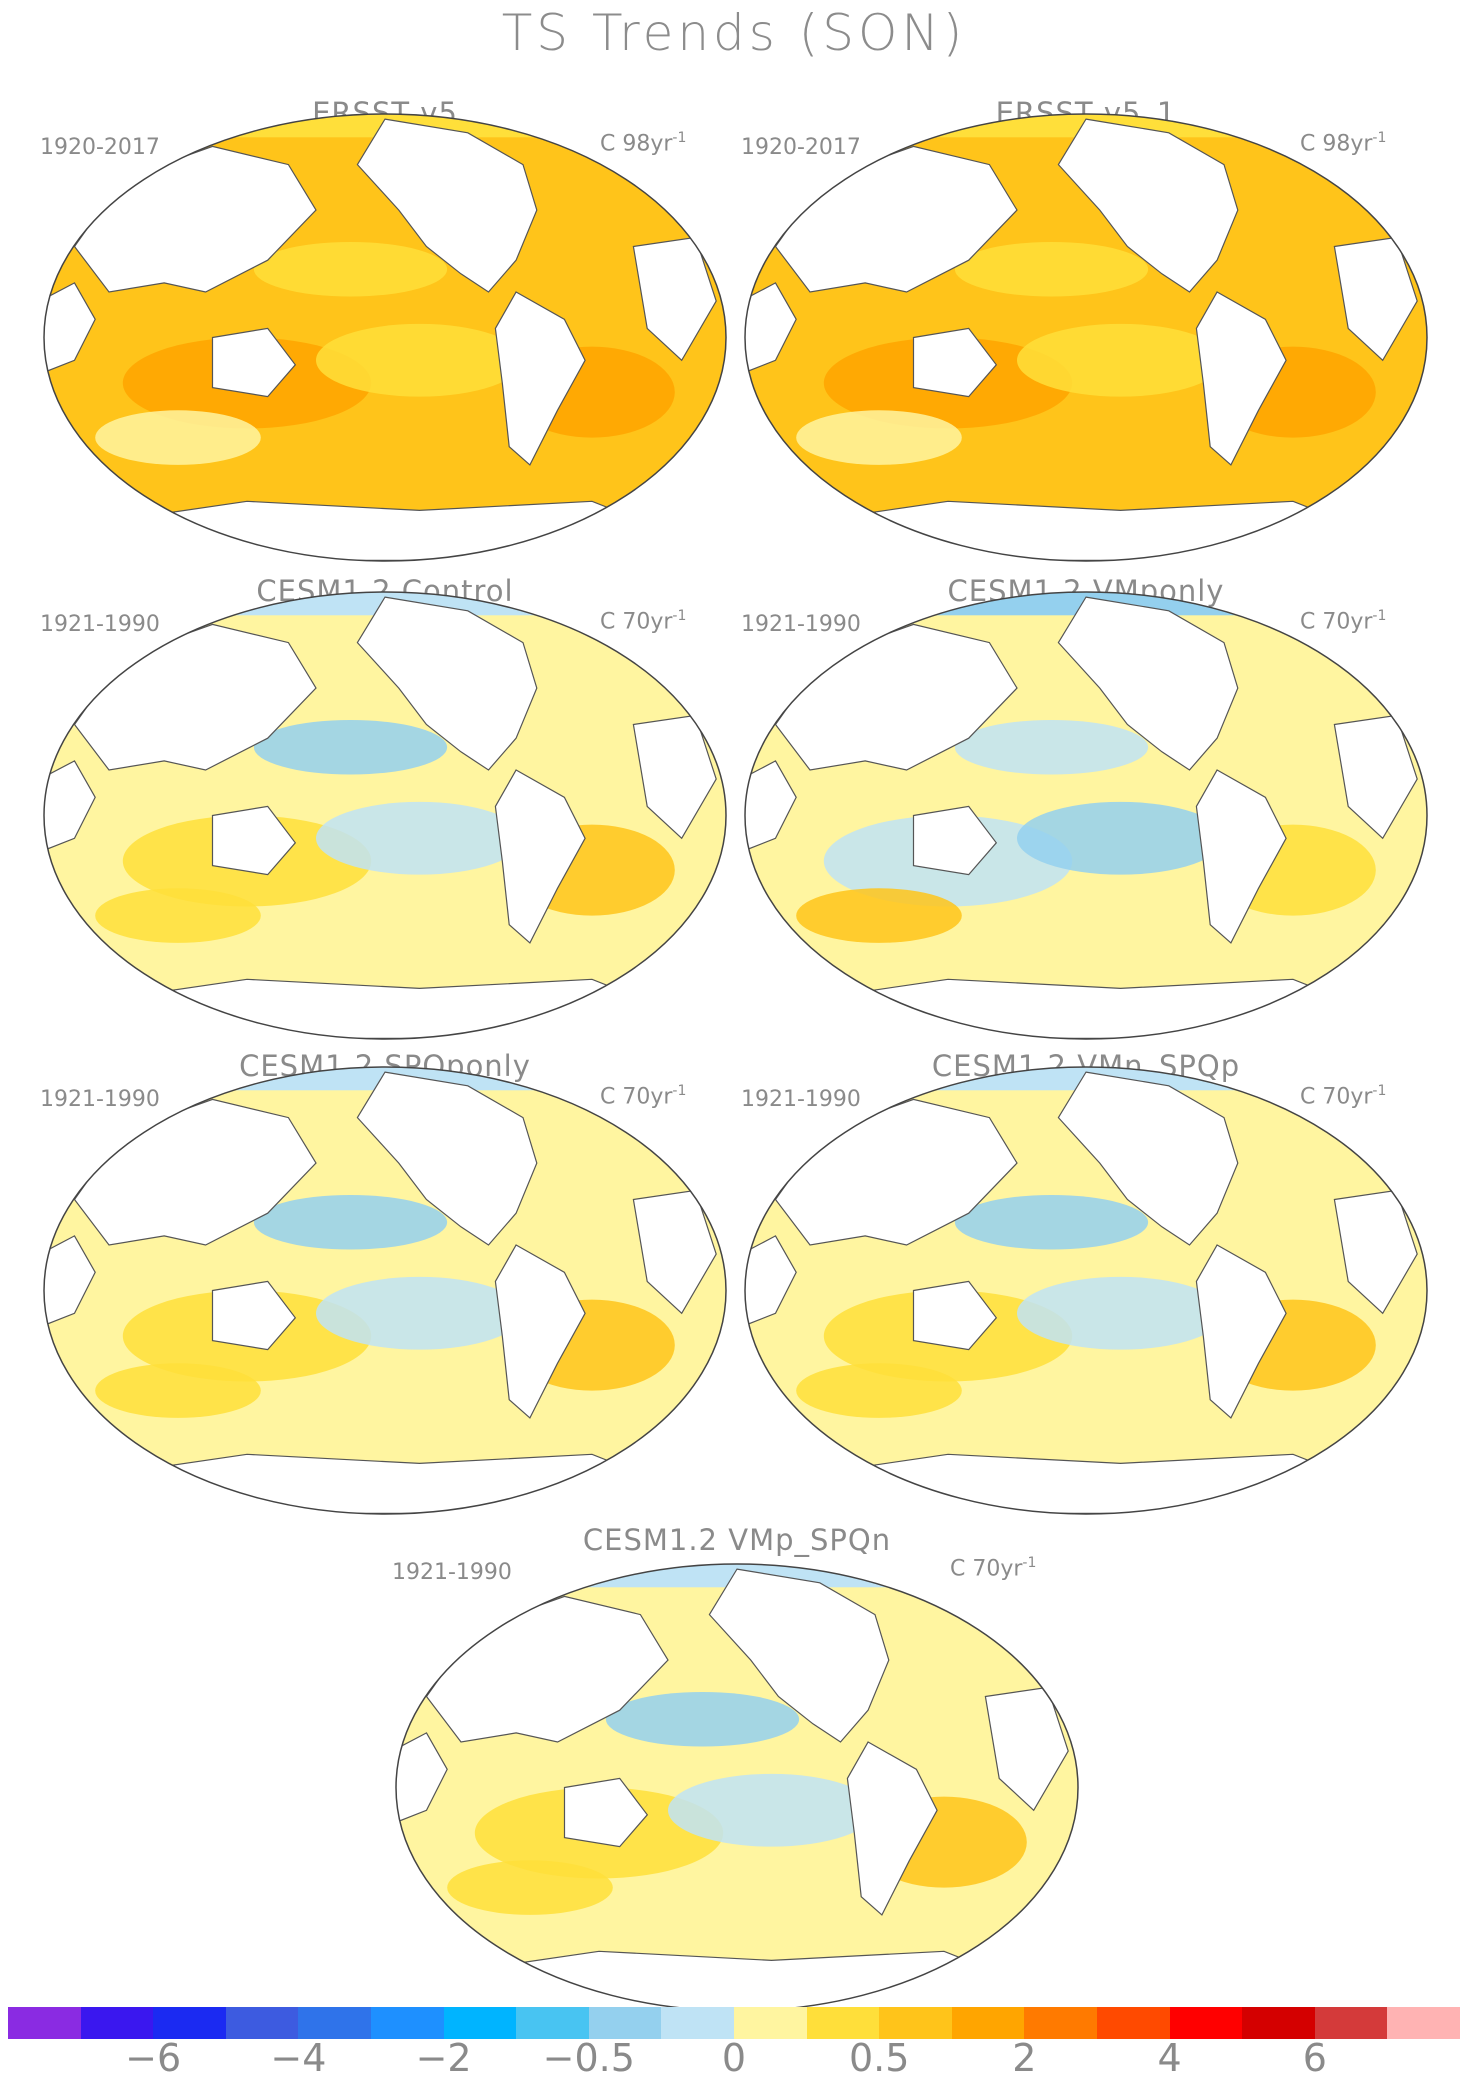 The height and width of the screenshot is (2091, 1468). What do you see at coordinates (737, 1540) in the screenshot?
I see `panel-title: CESM1.2 VMp_SPQn` at bounding box center [737, 1540].